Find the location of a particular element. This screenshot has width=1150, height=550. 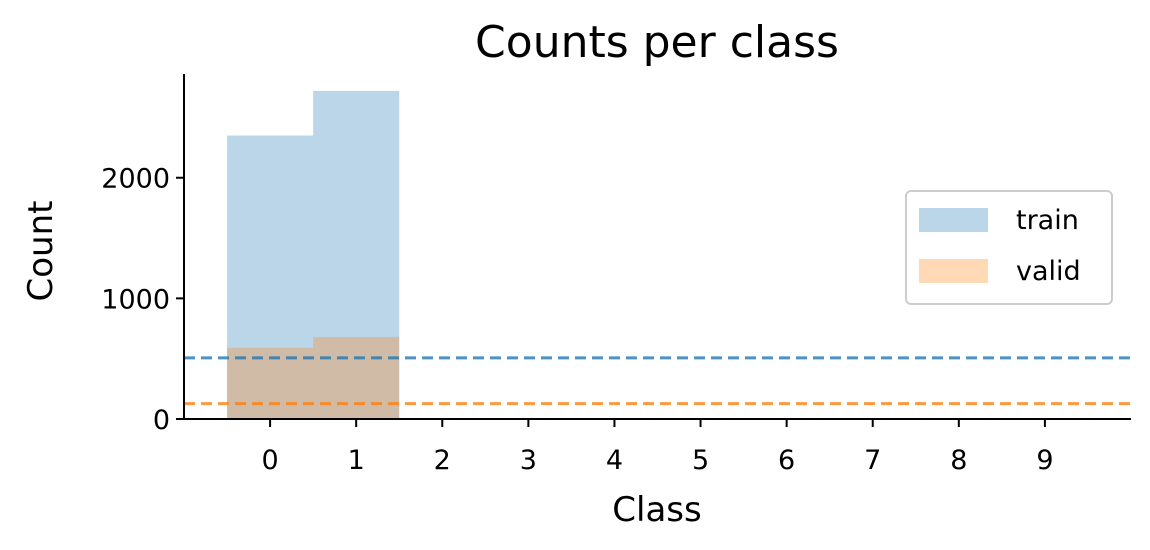

chart-title: Counts per class is located at coordinates (657, 42).